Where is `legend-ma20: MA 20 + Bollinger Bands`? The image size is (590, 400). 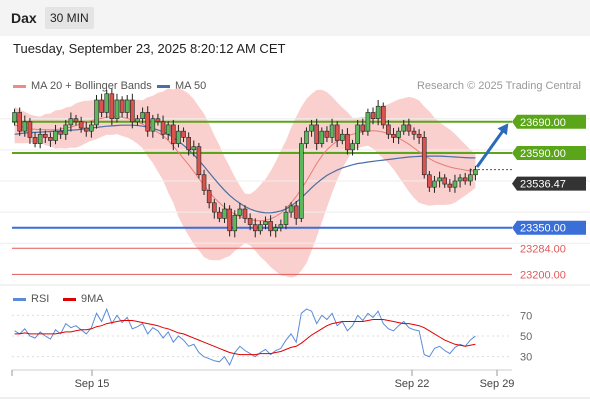 legend-ma20: MA 20 + Bollinger Bands is located at coordinates (82, 86).